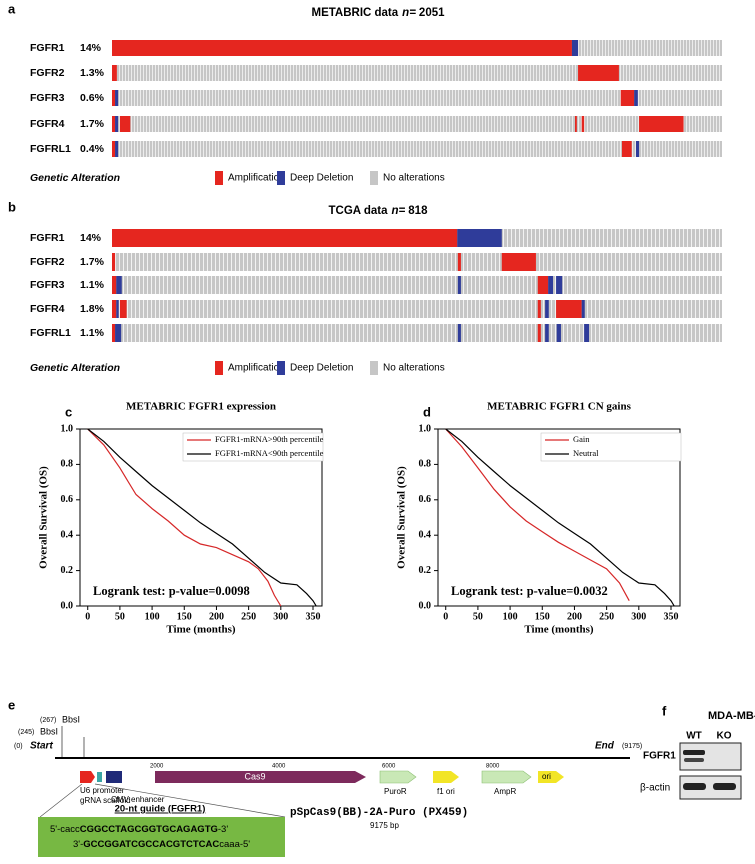  I want to click on legend-label: No alterations, so click(414, 178).